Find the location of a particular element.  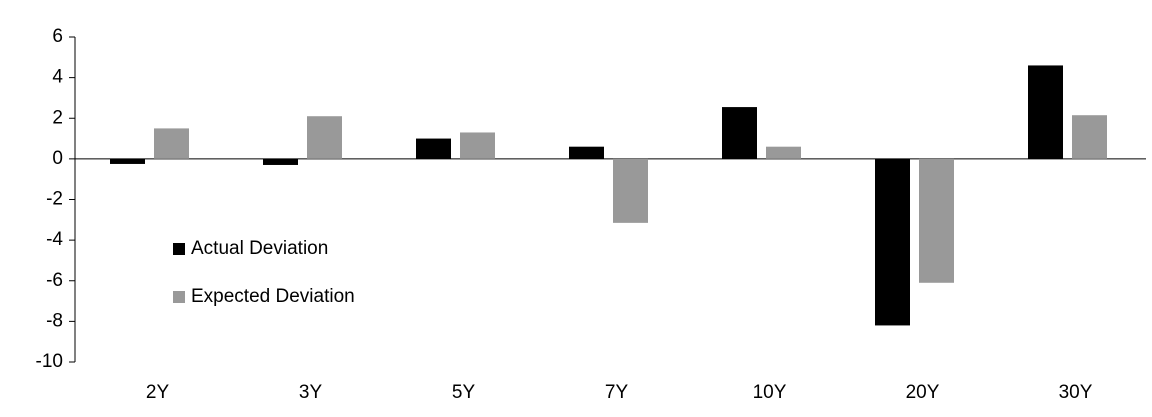

y-tick-label: -10 is located at coordinates (49, 361).